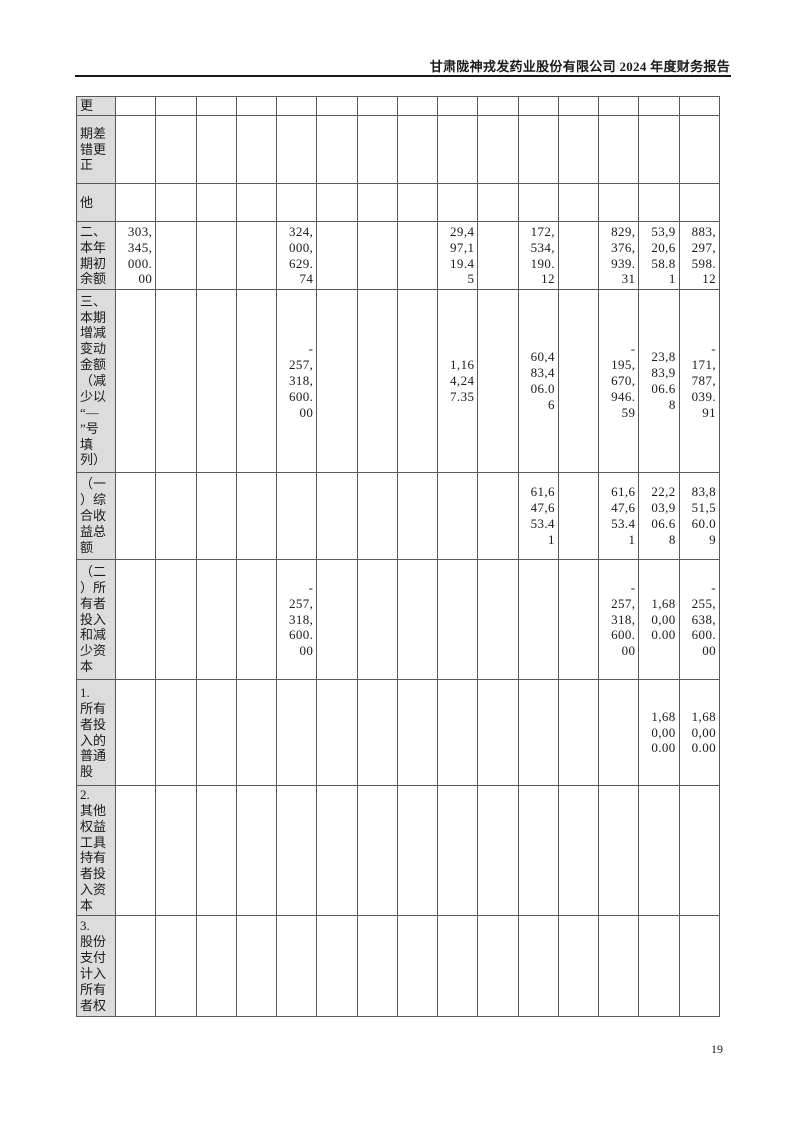  I want to click on row-label: 二、 本年 期初 余额, so click(96, 255).